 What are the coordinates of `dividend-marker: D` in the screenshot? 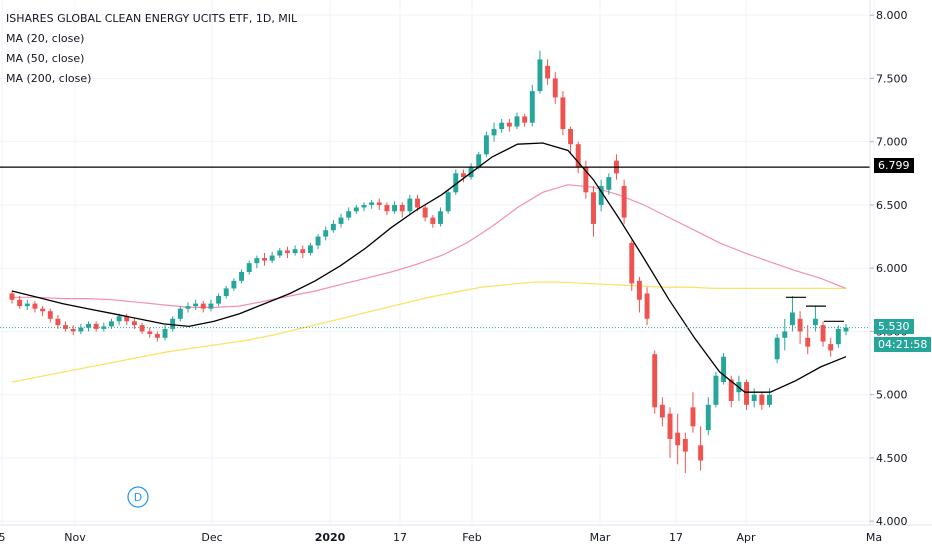 It's located at (138, 497).